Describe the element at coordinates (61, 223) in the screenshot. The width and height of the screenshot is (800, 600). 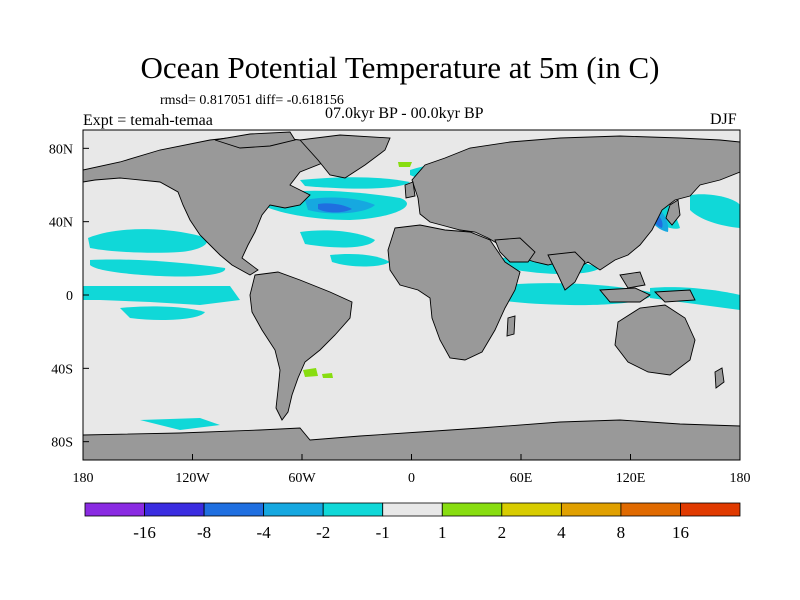
I see `y-tick-label: 40N` at that location.